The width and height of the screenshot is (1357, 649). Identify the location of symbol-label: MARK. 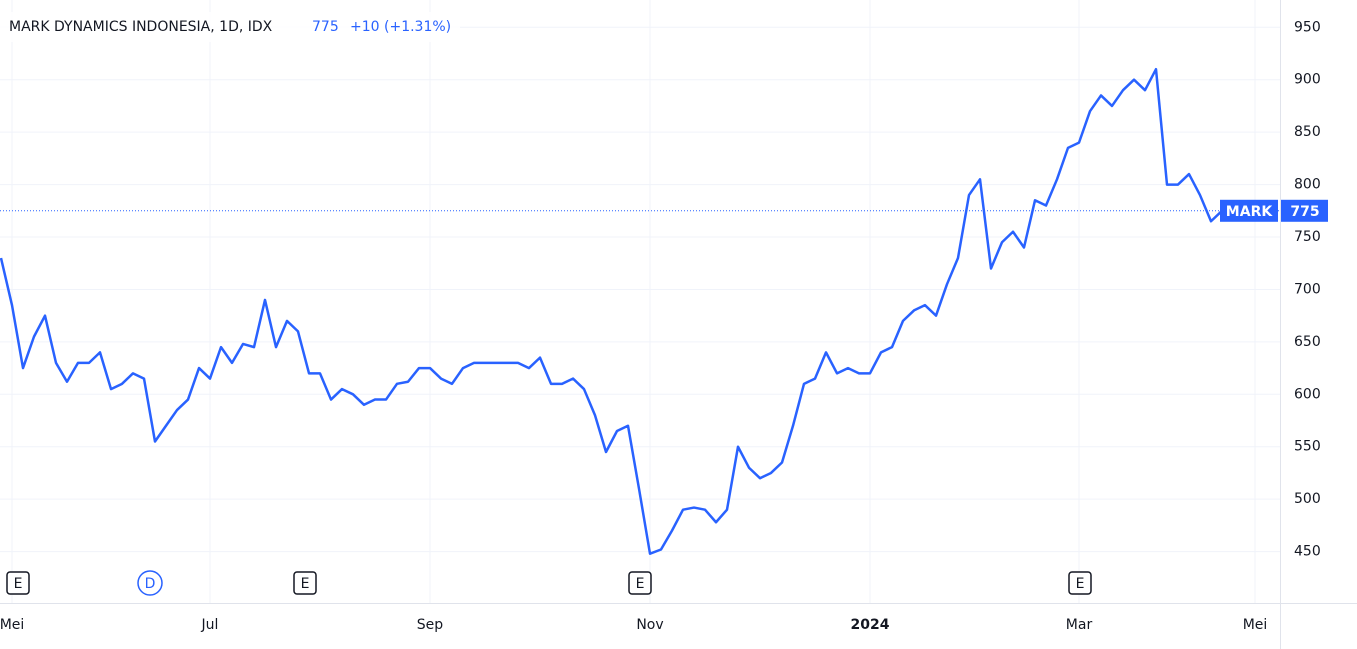
(1250, 212).